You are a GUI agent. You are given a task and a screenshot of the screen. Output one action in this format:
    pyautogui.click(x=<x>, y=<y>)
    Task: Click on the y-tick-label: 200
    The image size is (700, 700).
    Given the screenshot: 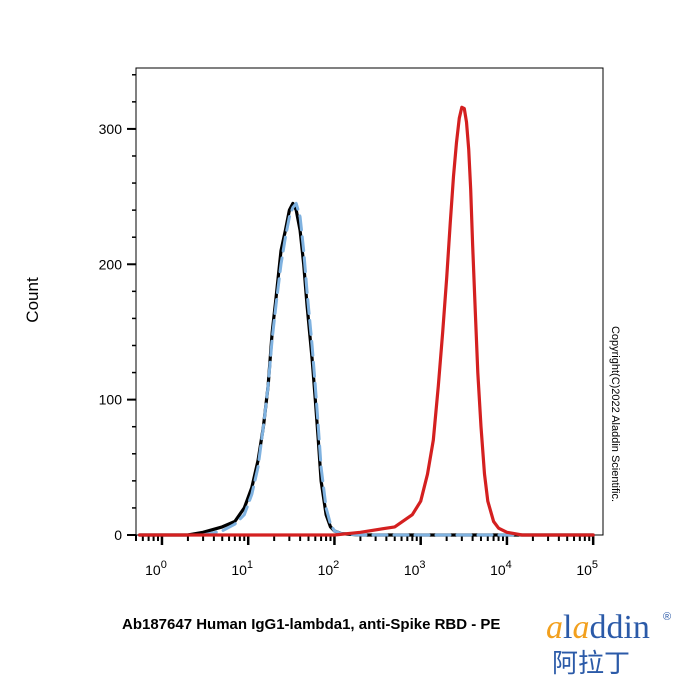 What is the action you would take?
    pyautogui.click(x=111, y=264)
    